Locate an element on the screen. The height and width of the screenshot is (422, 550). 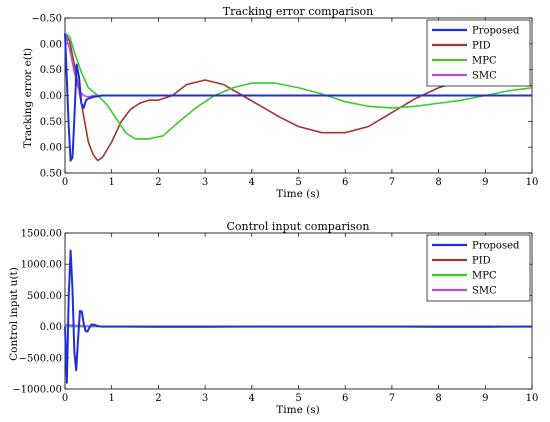
y-axis-label: Control input u(t) is located at coordinates (14, 314).